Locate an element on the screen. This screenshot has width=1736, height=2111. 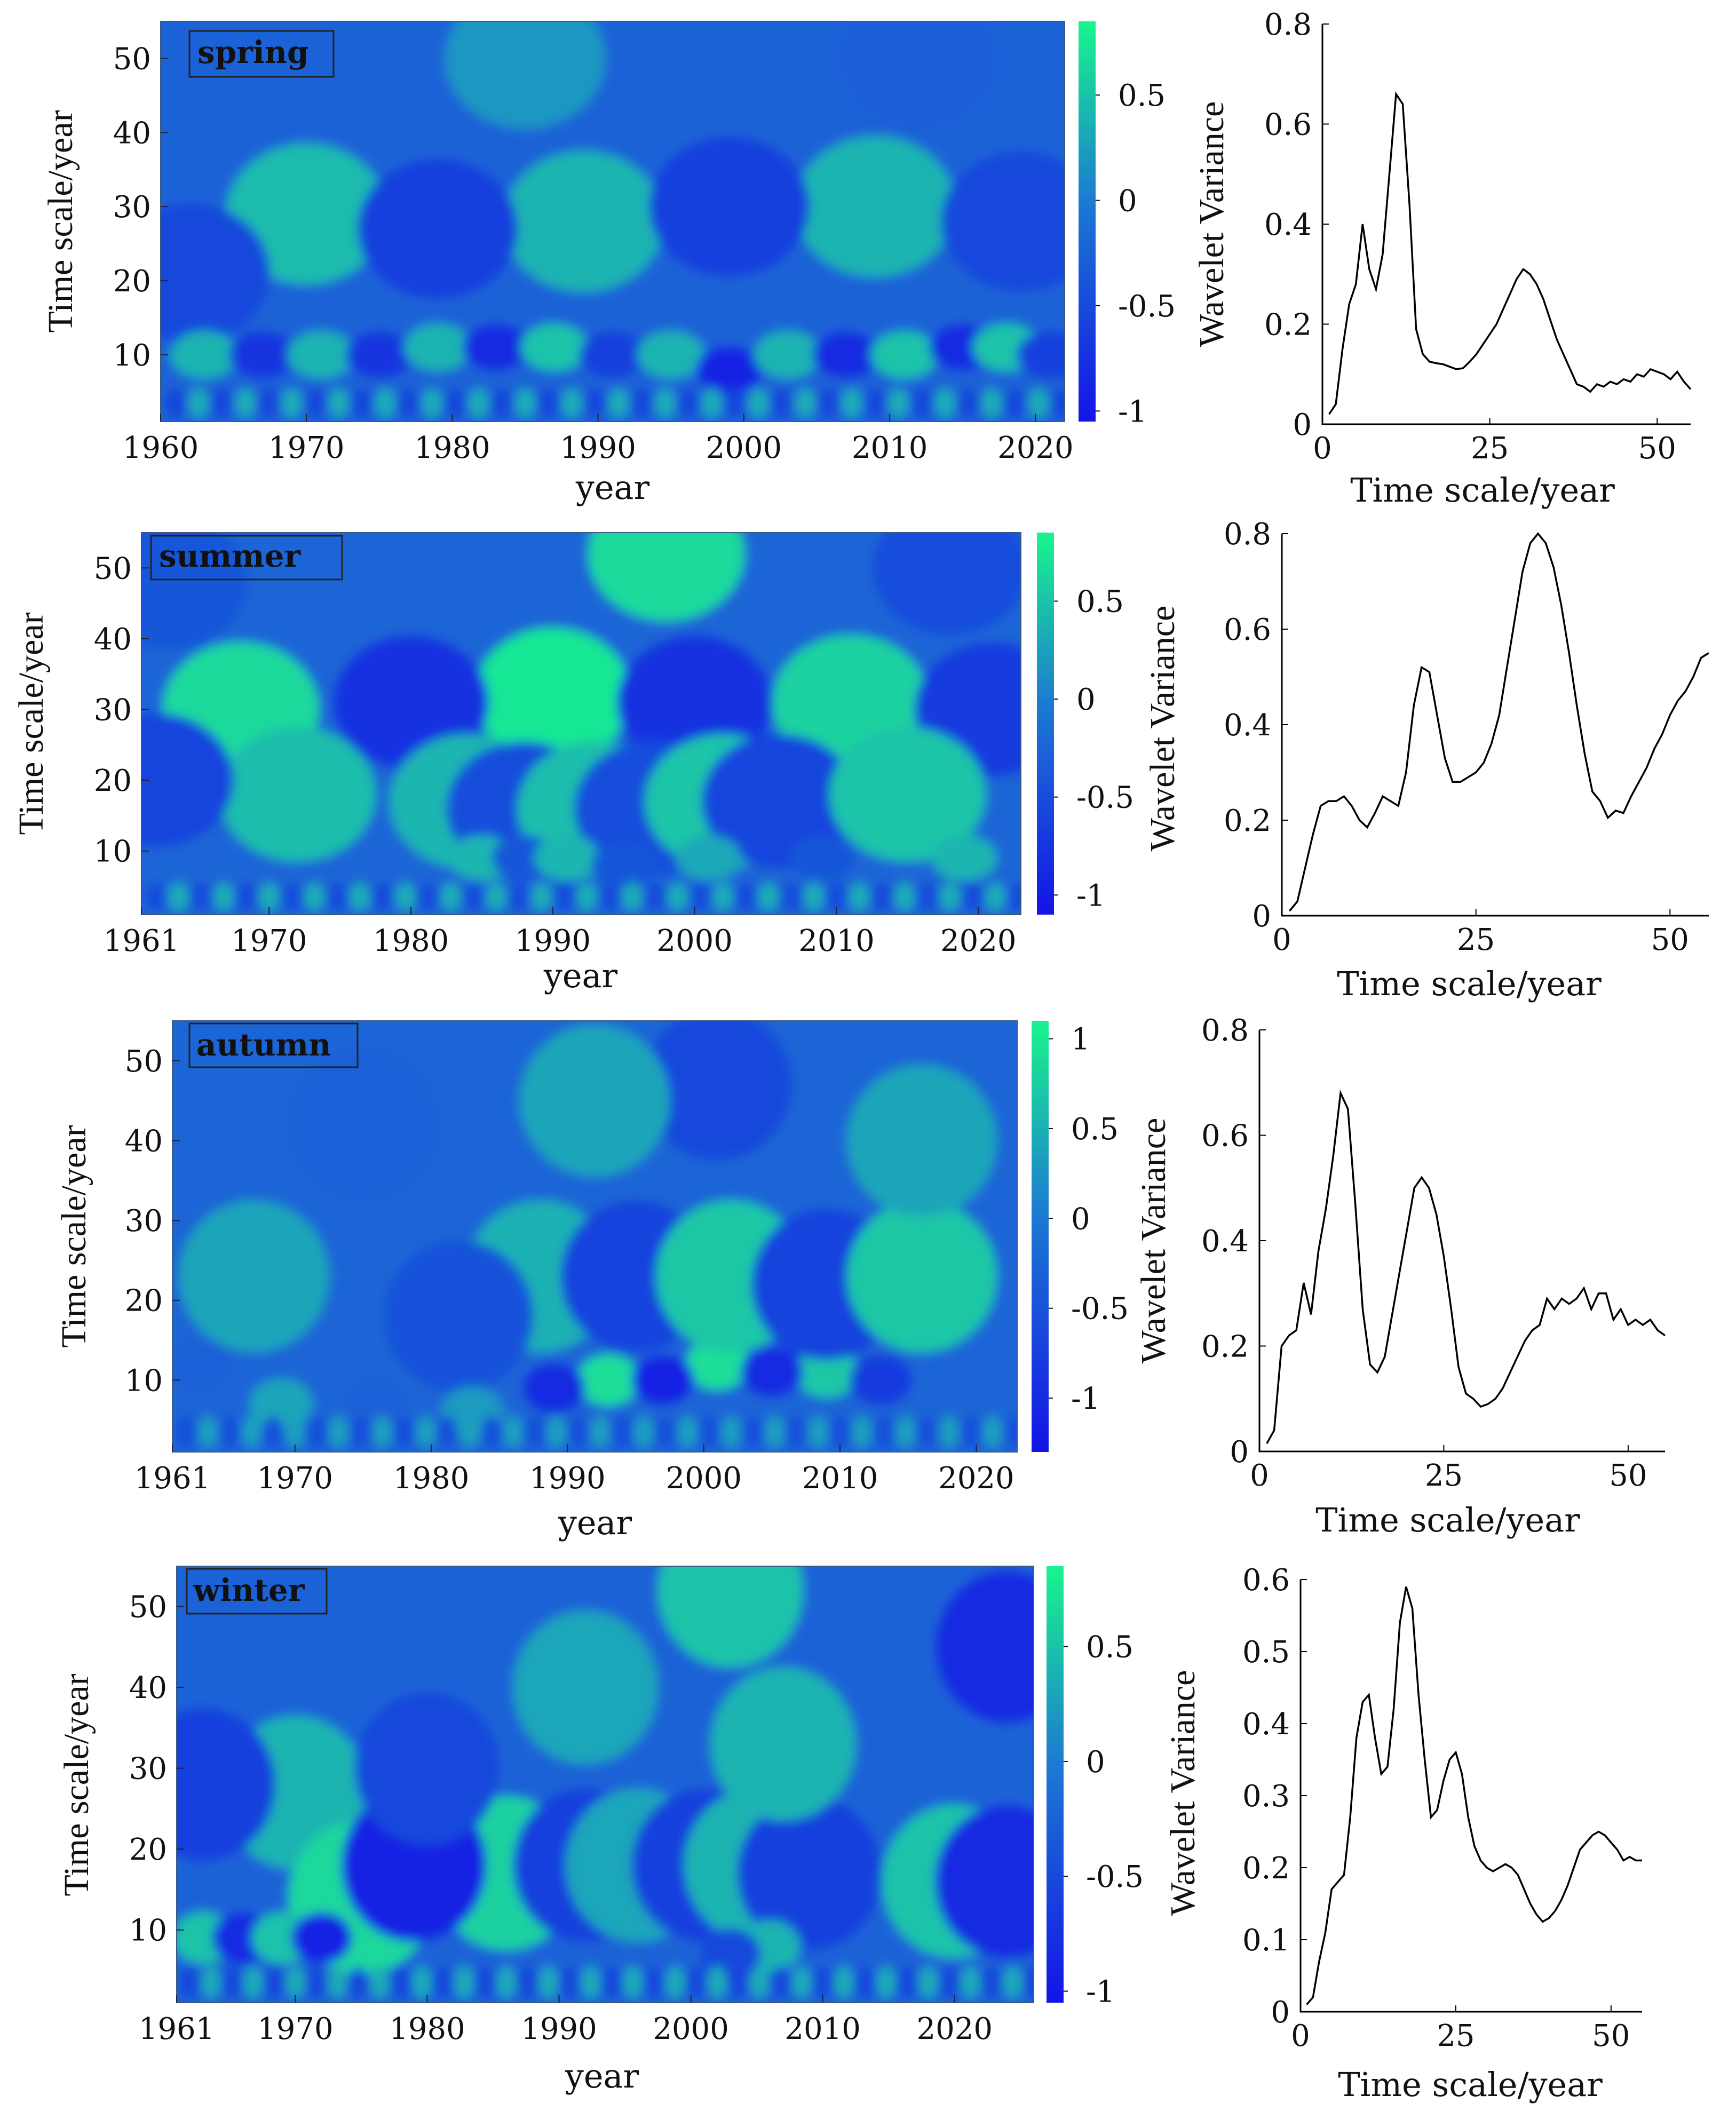
x-tick-label: 0 is located at coordinates (1323, 448).